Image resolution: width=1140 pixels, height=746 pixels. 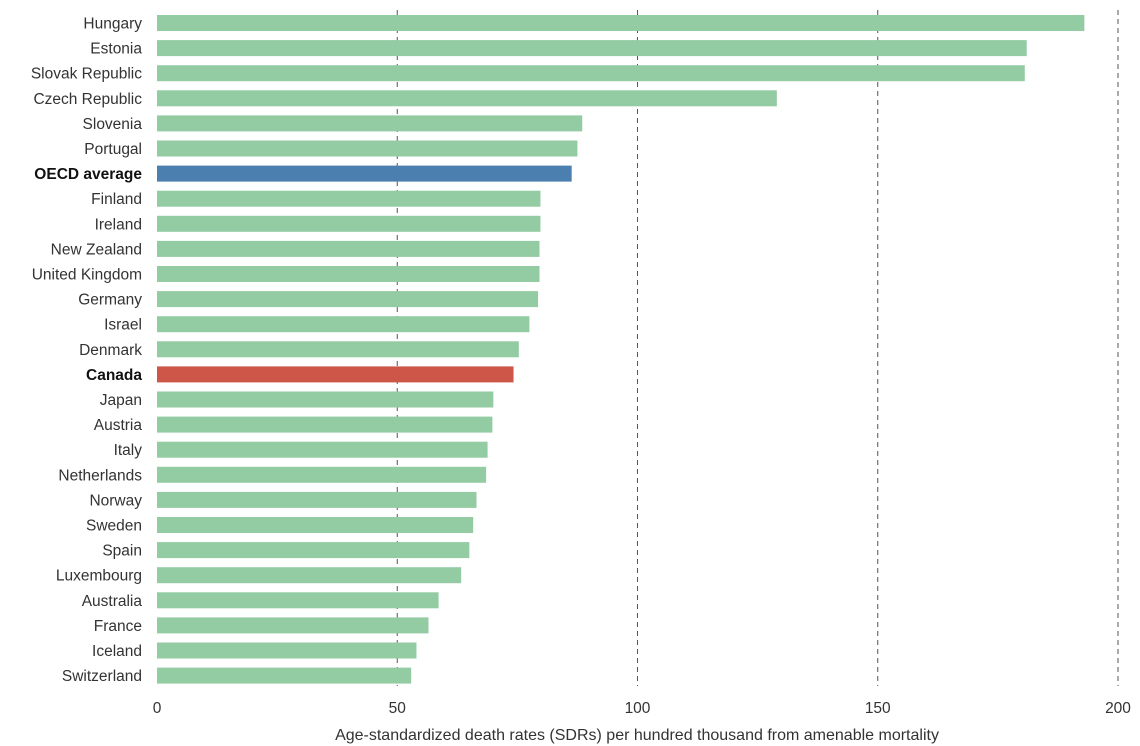 I want to click on bar-israel, so click(x=343, y=324).